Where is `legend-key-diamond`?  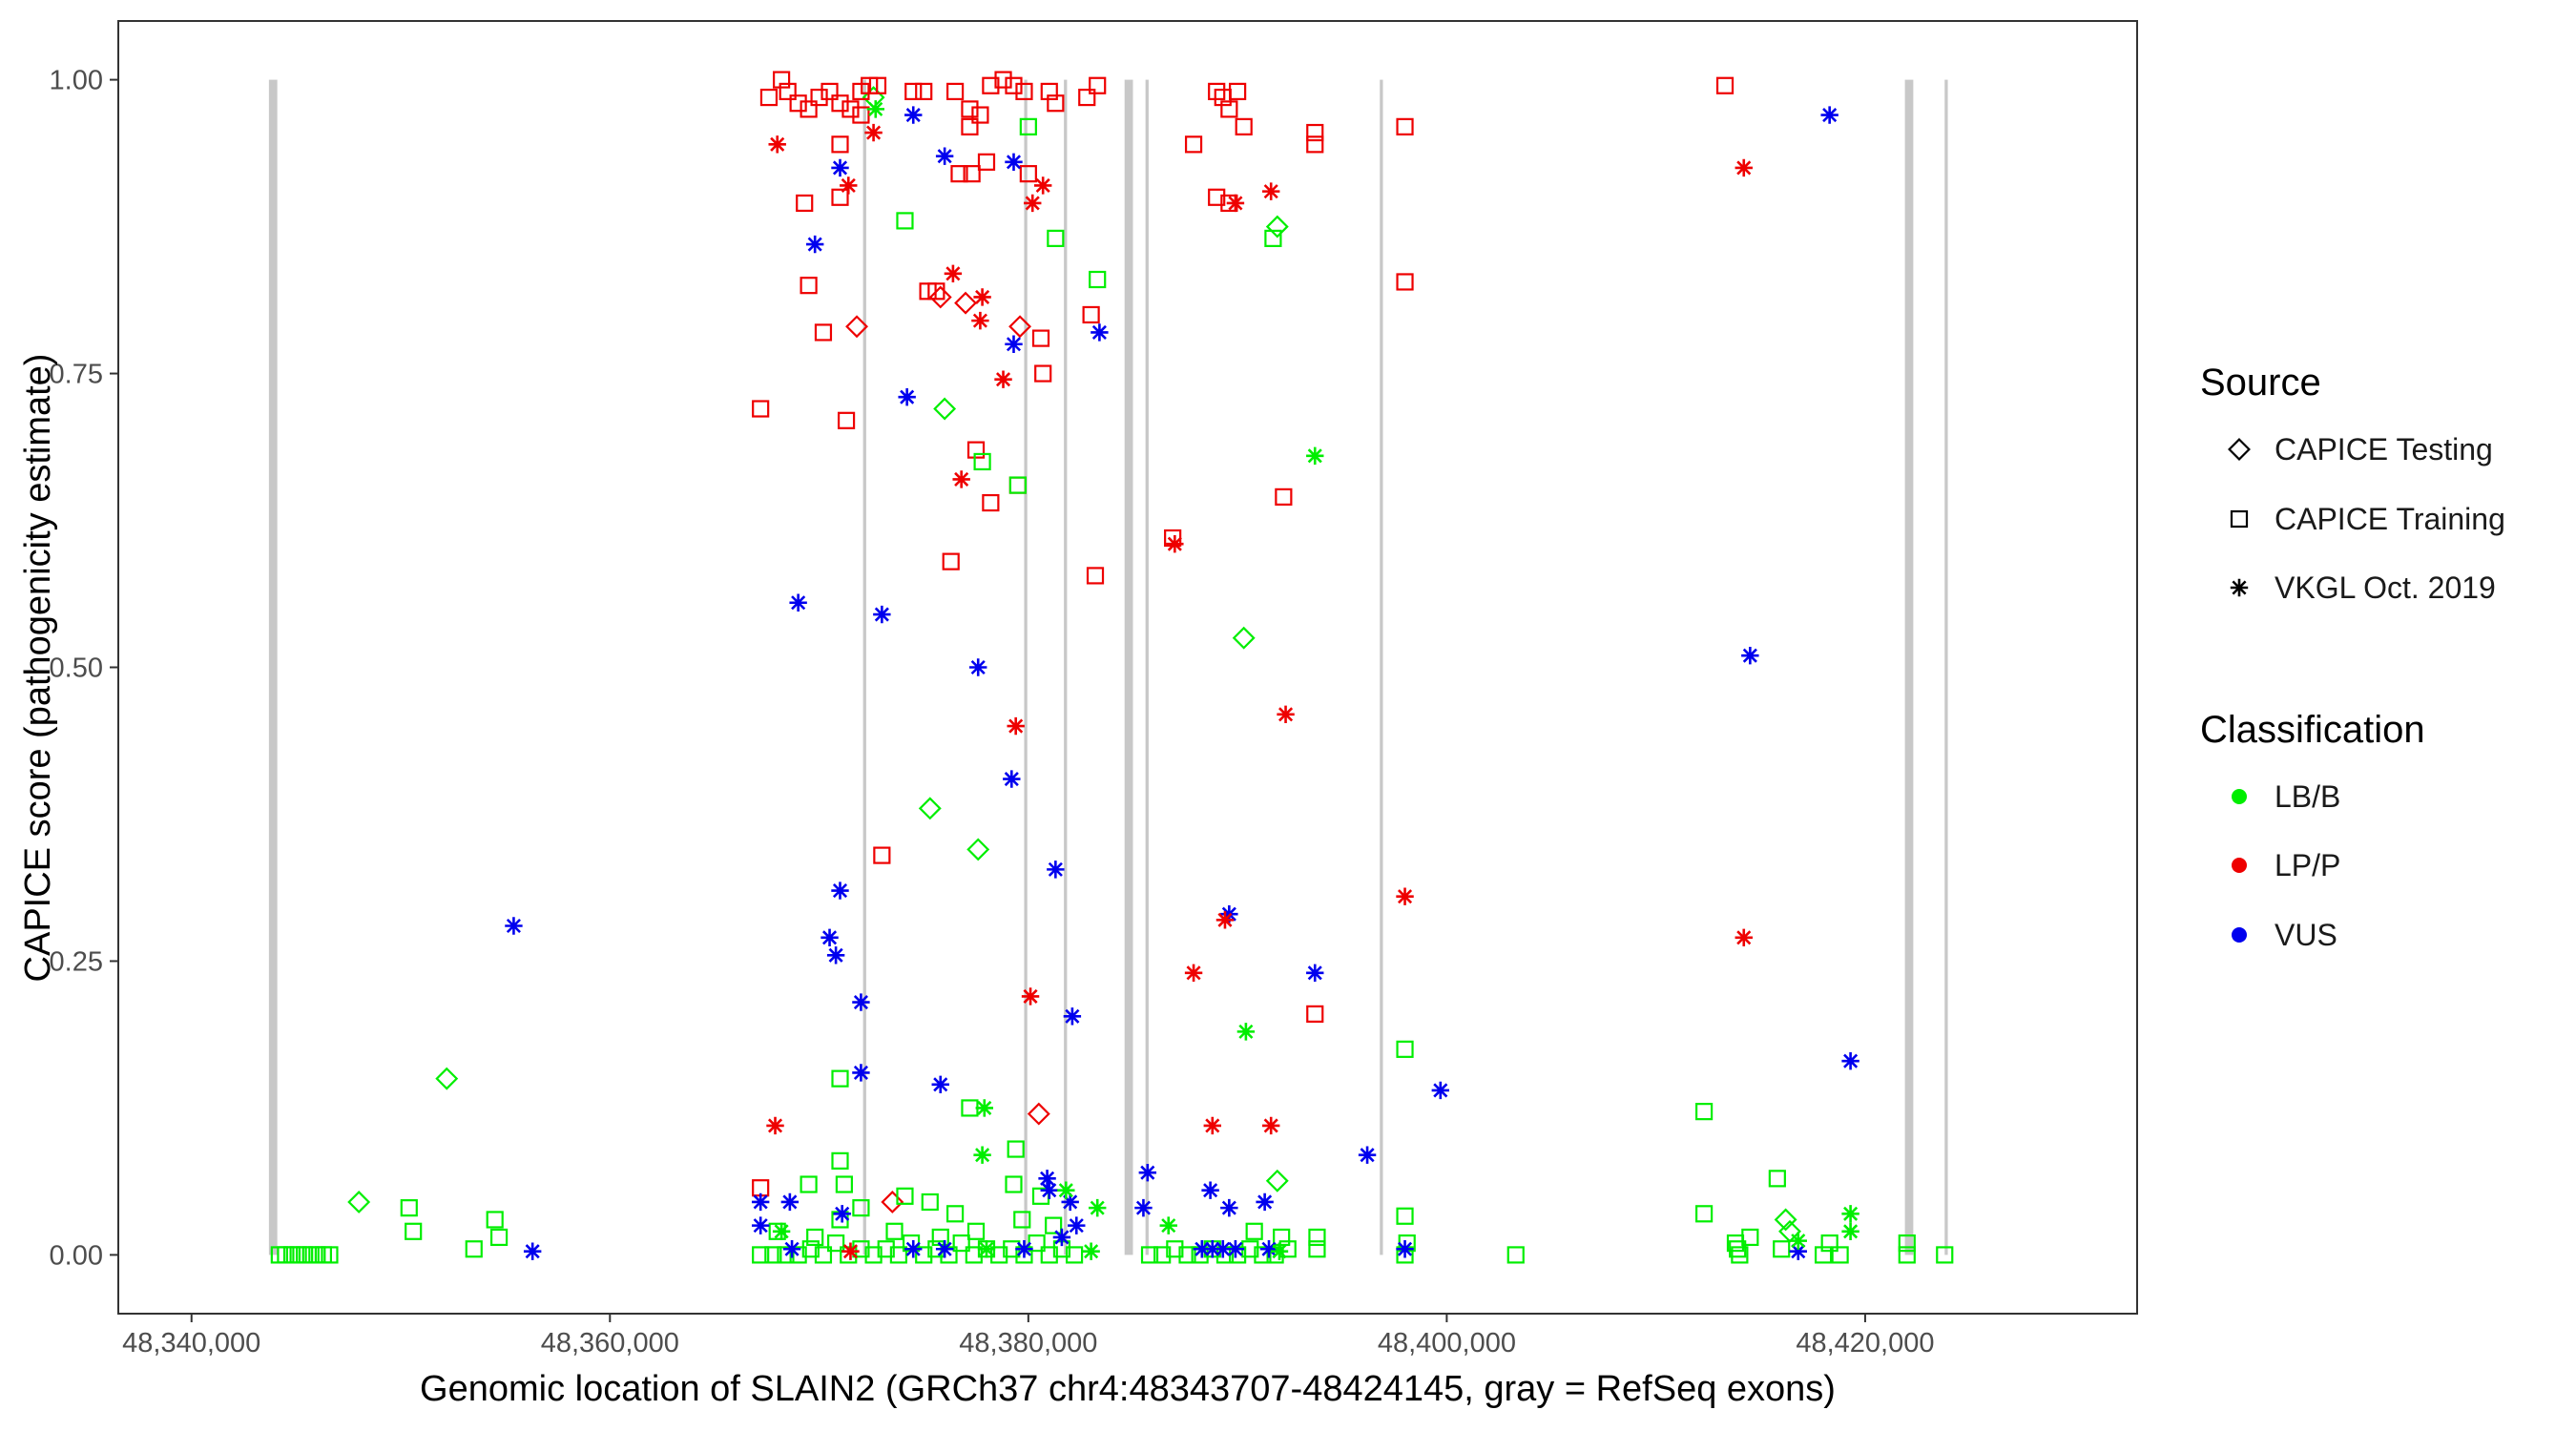 legend-key-diamond is located at coordinates (2239, 449).